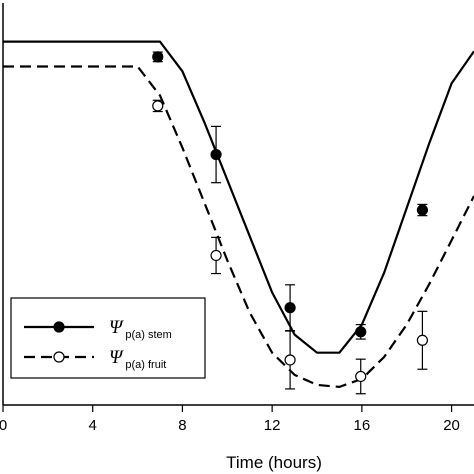  What do you see at coordinates (116, 357) in the screenshot?
I see `legend-symbol-fruit: Ψ` at bounding box center [116, 357].